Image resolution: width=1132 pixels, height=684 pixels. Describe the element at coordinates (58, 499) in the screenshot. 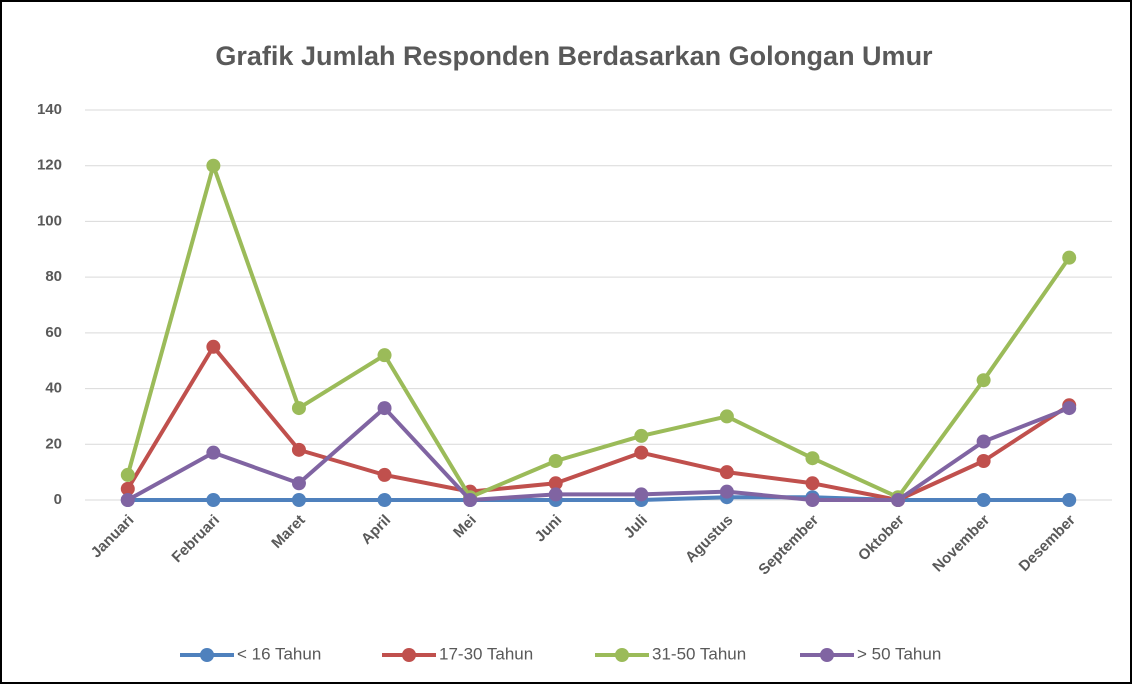

I see `y-tick-label: 0` at that location.